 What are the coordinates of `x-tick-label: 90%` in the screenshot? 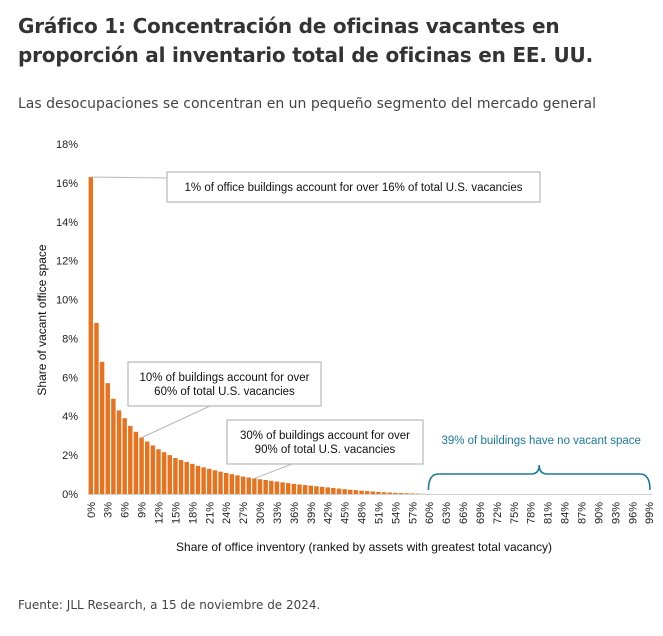 It's located at (599, 513).